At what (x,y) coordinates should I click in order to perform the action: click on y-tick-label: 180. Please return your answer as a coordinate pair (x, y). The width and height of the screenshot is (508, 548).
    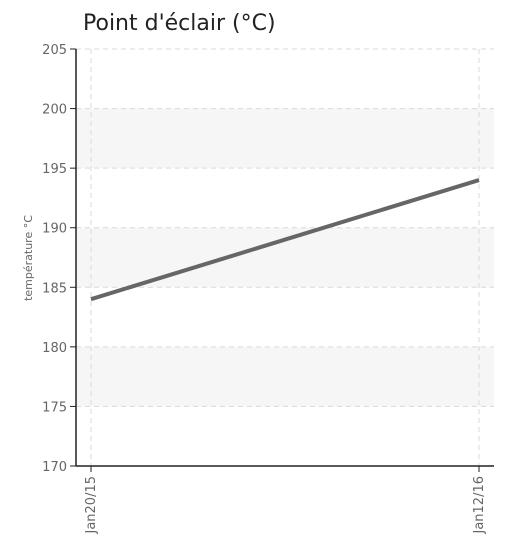
    Looking at the image, I should click on (54, 348).